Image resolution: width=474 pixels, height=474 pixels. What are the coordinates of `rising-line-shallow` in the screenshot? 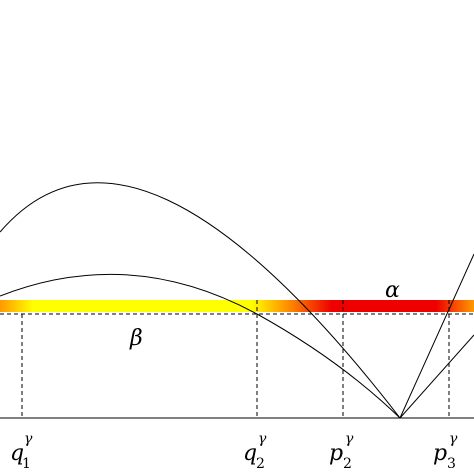 It's located at (436, 376).